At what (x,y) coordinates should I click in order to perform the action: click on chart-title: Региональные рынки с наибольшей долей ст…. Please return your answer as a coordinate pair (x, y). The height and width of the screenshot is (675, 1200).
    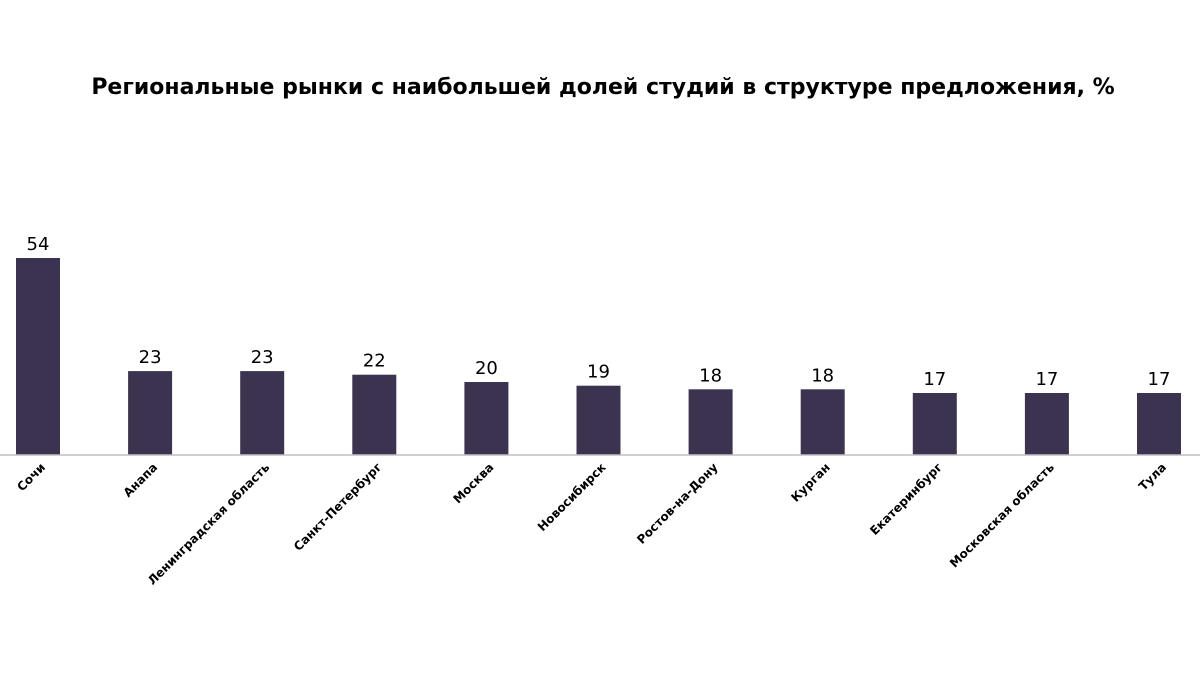
    Looking at the image, I should click on (602, 87).